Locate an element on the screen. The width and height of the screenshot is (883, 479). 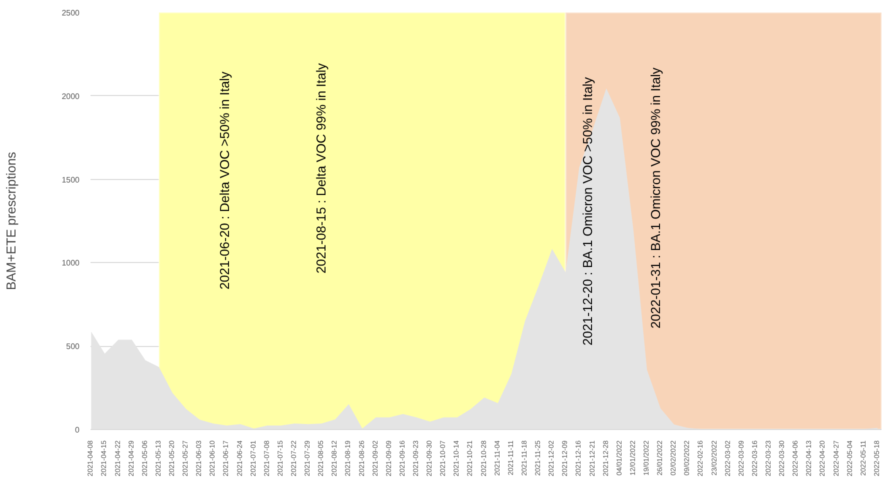
annotation: 2021-06-20 : Delta VOC >50% in Italy is located at coordinates (224, 180).